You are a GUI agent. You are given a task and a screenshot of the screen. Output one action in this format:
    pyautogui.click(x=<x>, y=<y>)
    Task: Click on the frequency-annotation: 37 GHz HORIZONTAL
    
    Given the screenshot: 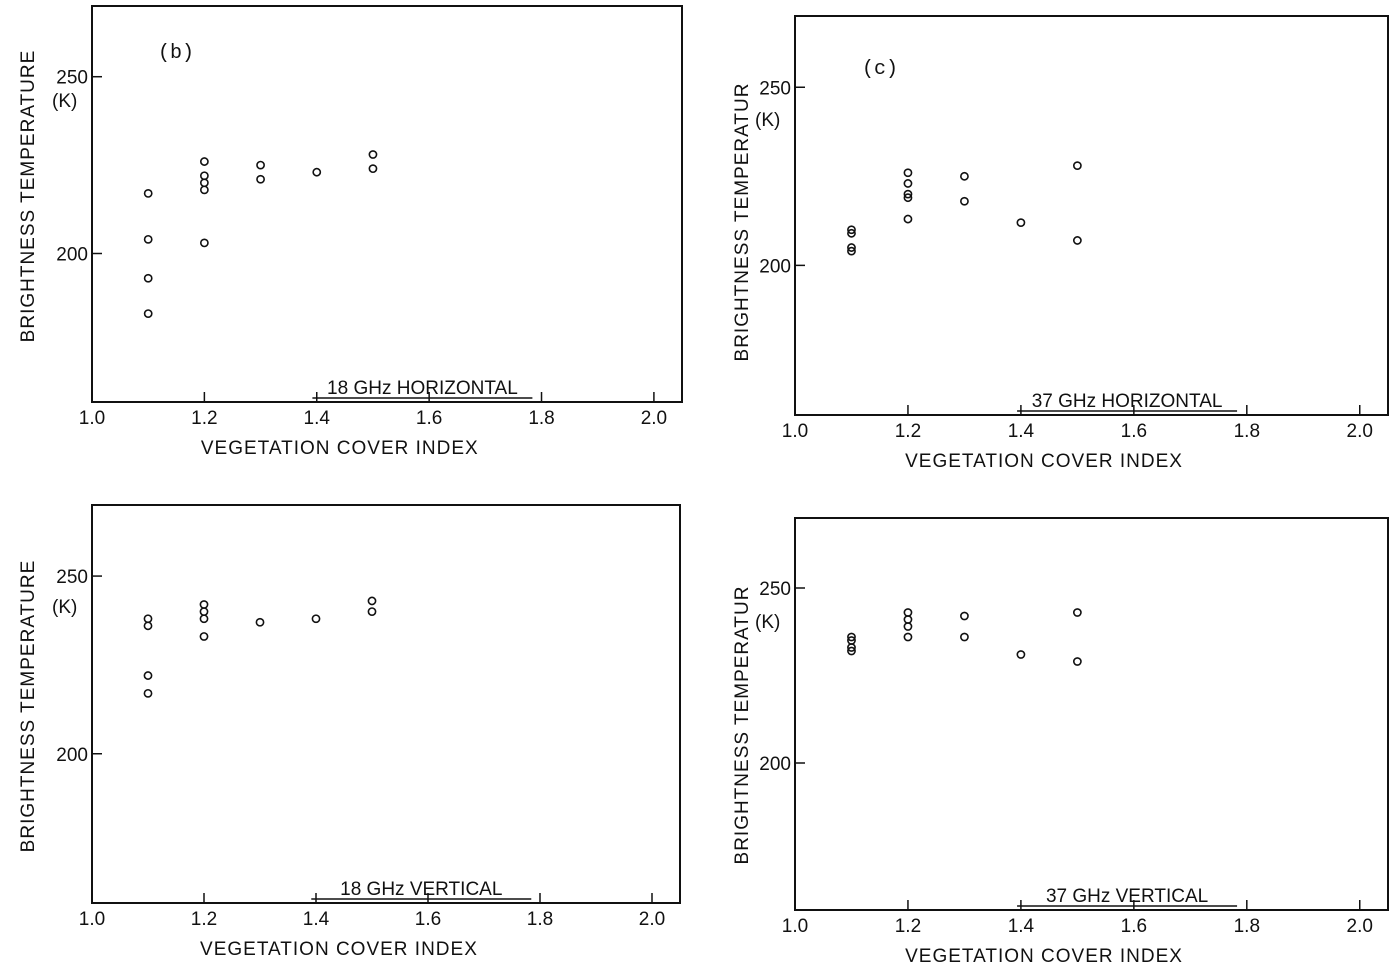 What is the action you would take?
    pyautogui.click(x=1127, y=401)
    